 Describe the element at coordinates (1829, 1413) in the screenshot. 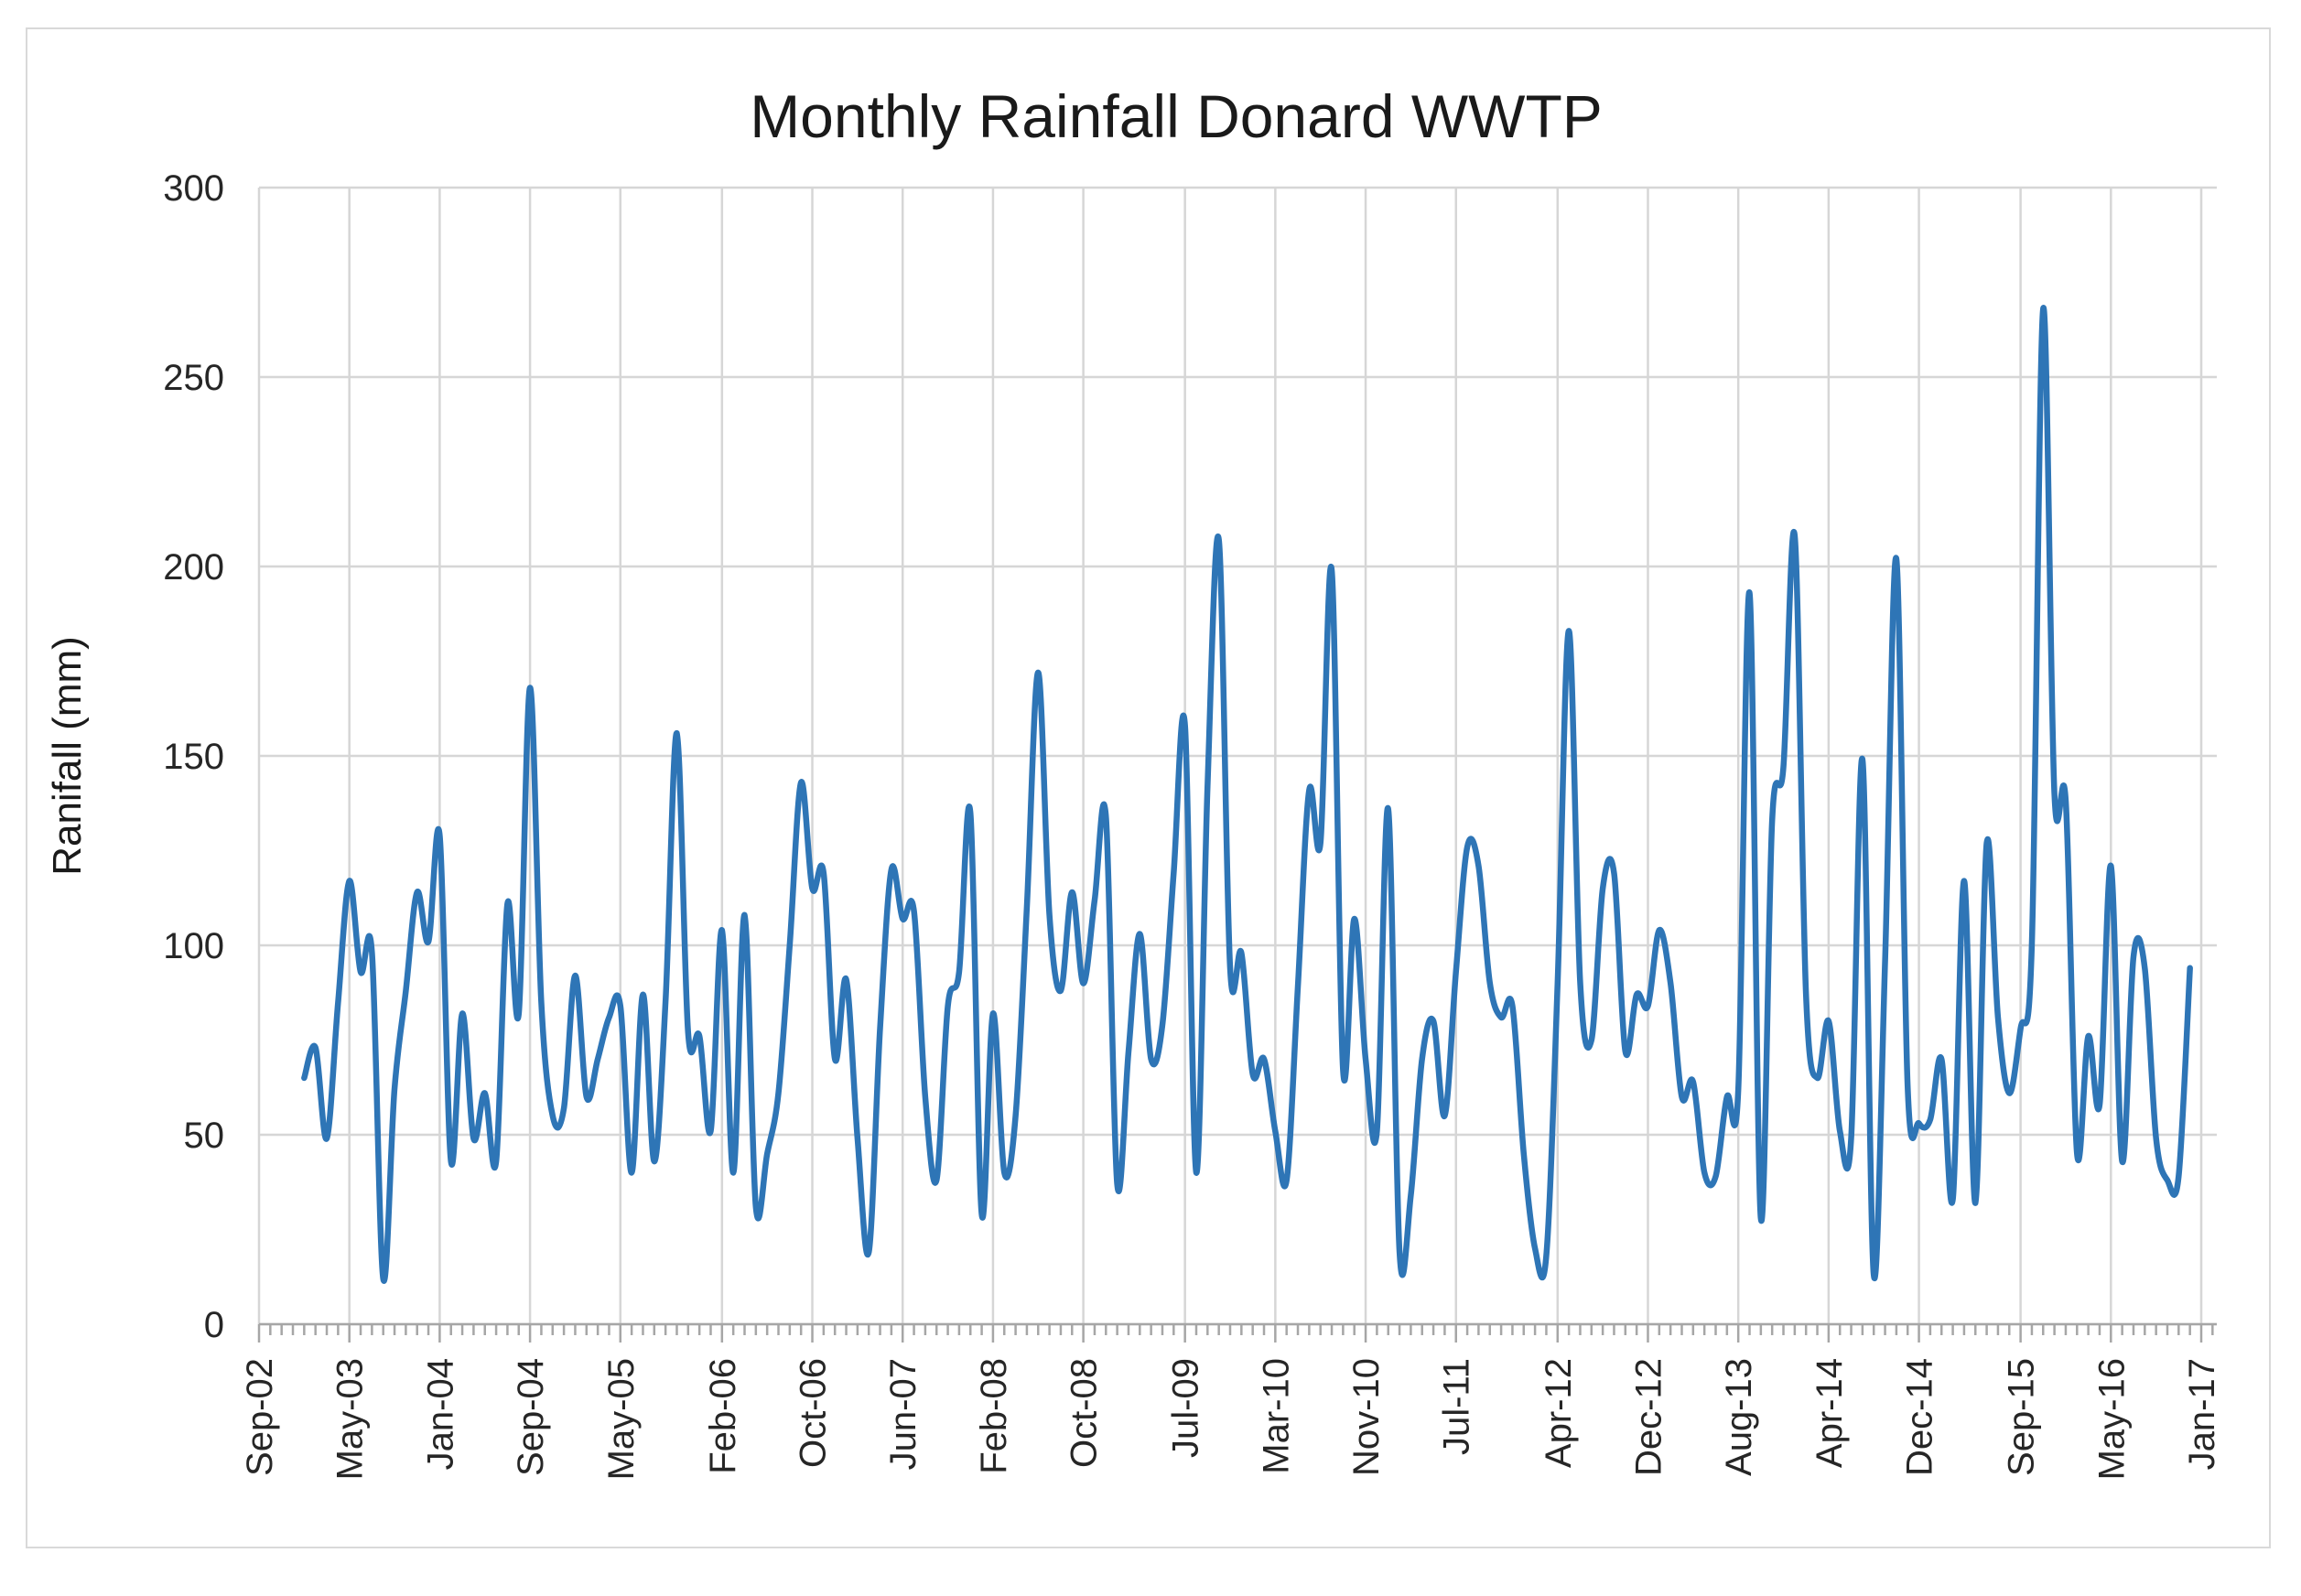

I see `x-tick-label: Apr-14` at that location.